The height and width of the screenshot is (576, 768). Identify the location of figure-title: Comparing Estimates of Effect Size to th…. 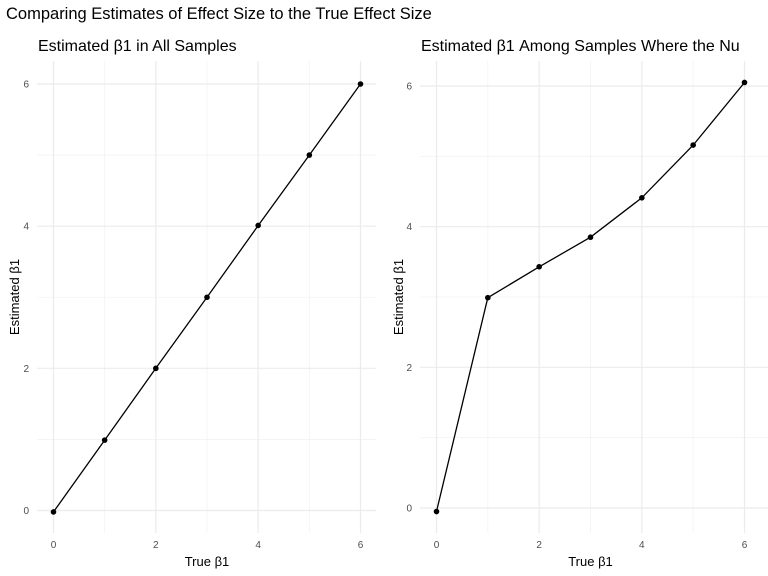
(219, 14).